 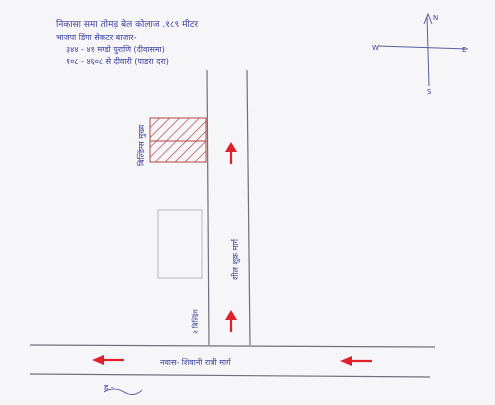 What do you see at coordinates (428, 18) in the screenshot?
I see `north-arrow-icon` at bounding box center [428, 18].